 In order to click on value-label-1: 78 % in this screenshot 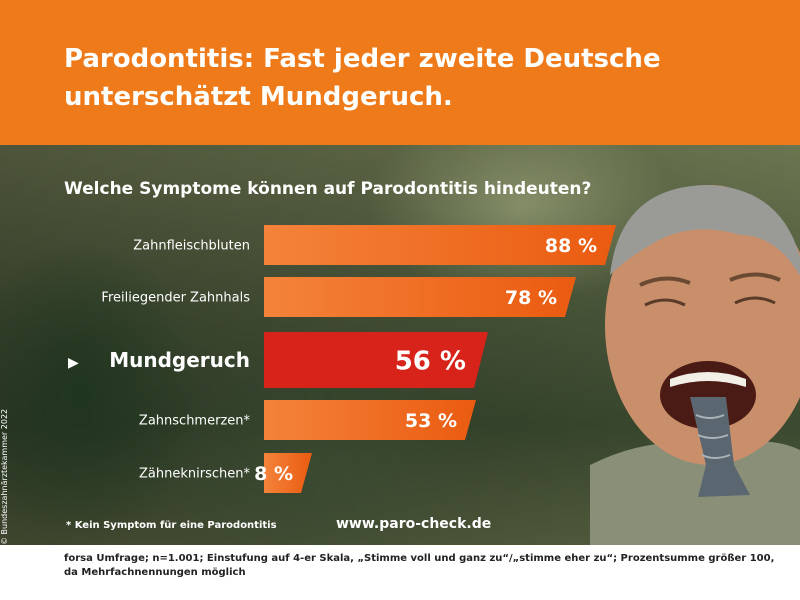, I will do `click(531, 298)`.